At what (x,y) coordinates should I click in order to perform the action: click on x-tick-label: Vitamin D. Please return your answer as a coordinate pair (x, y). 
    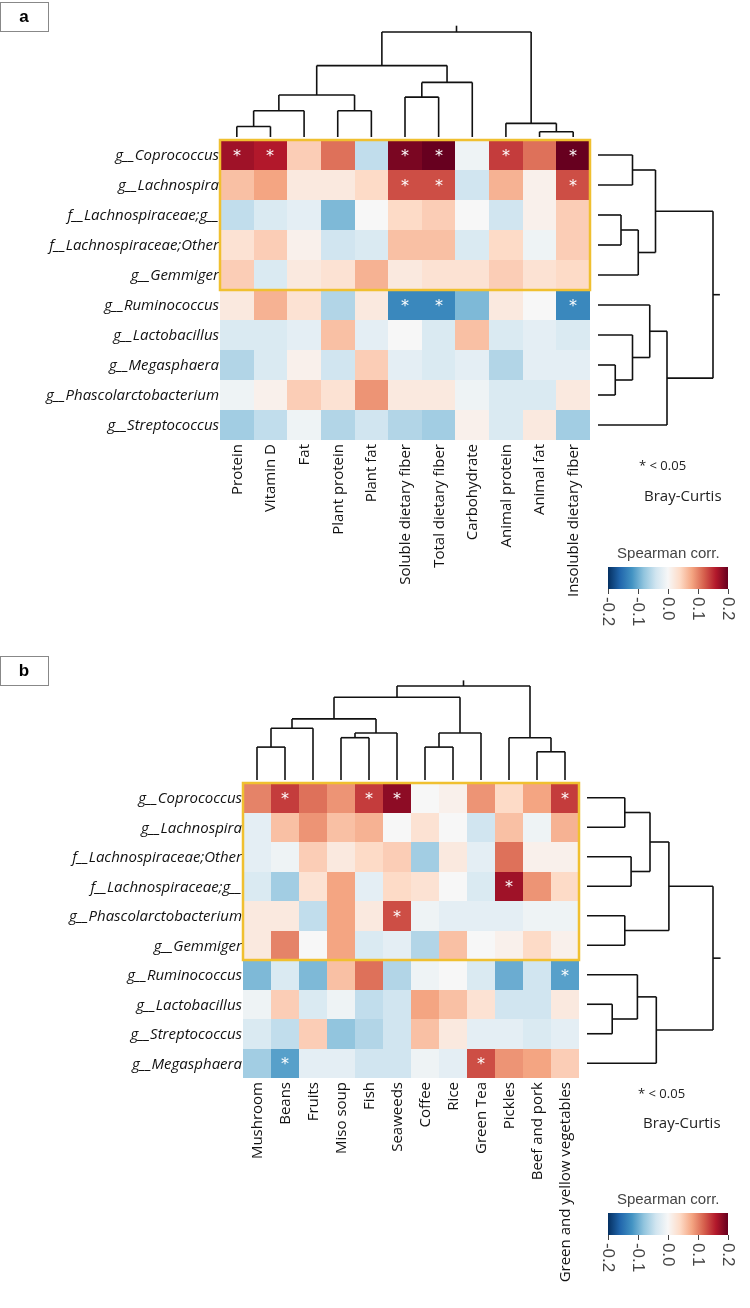
    Looking at the image, I should click on (269, 478).